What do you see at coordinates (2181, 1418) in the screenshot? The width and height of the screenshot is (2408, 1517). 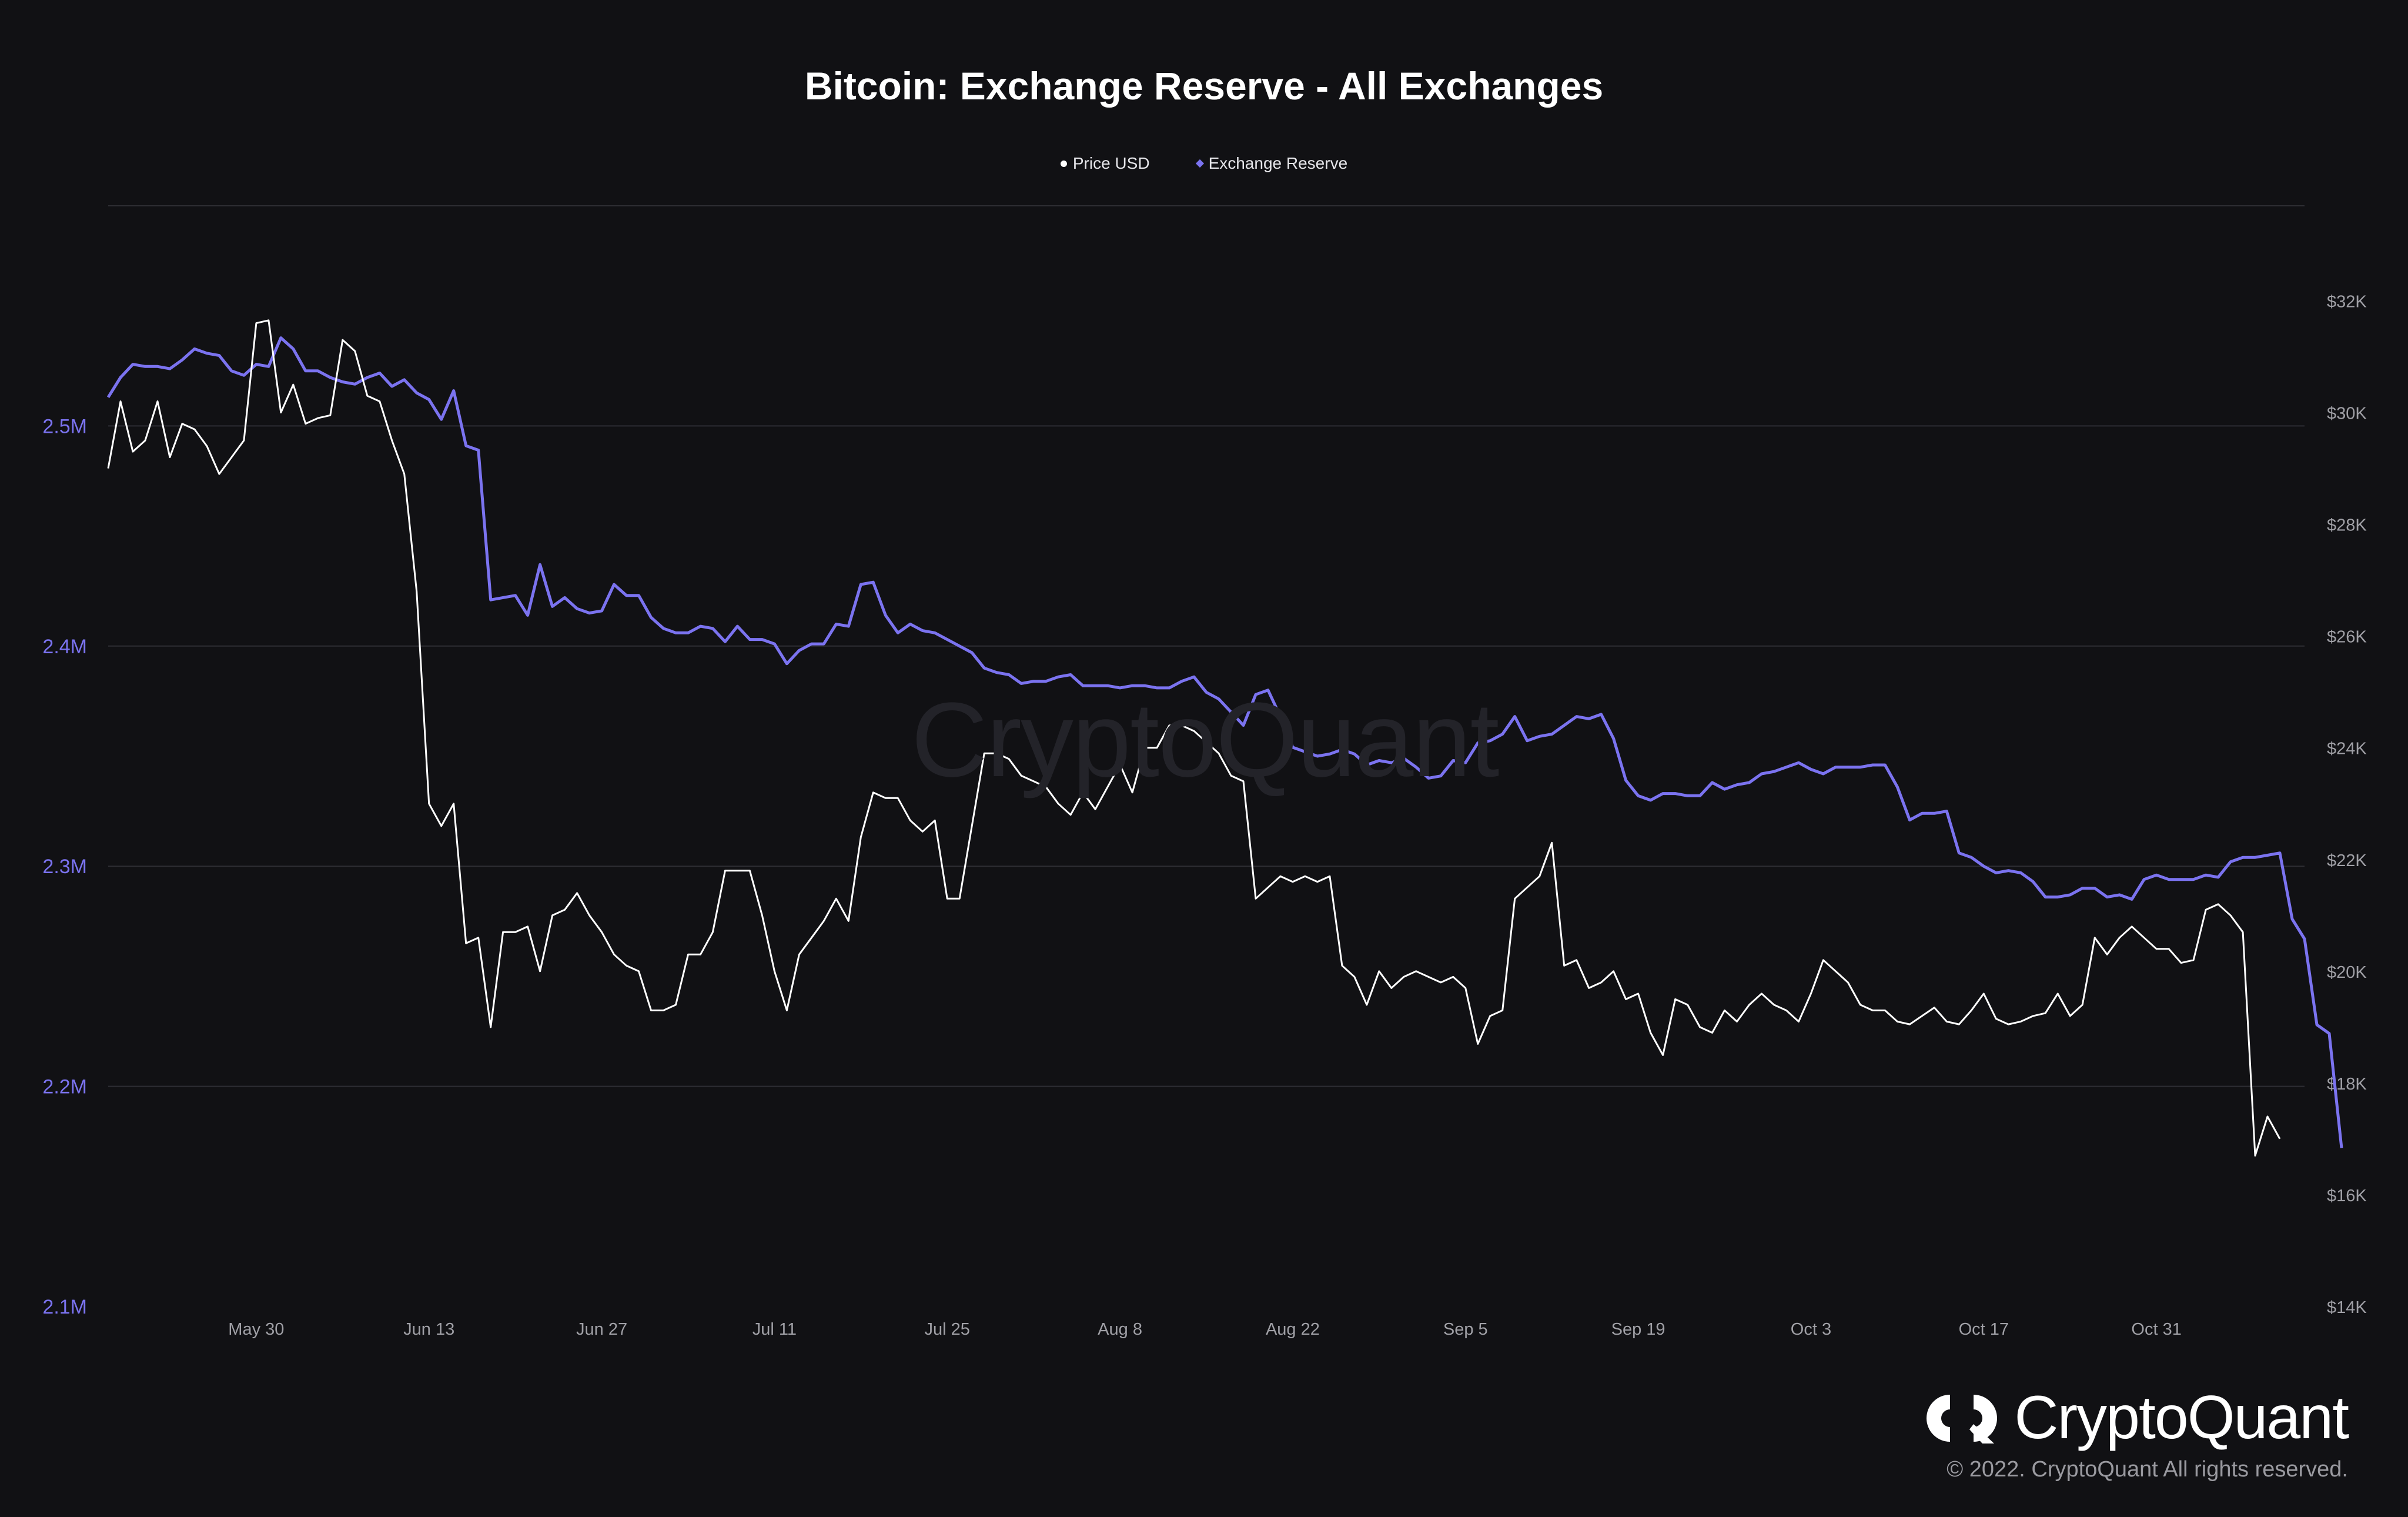 I see `brand-name: CryptoQuant` at bounding box center [2181, 1418].